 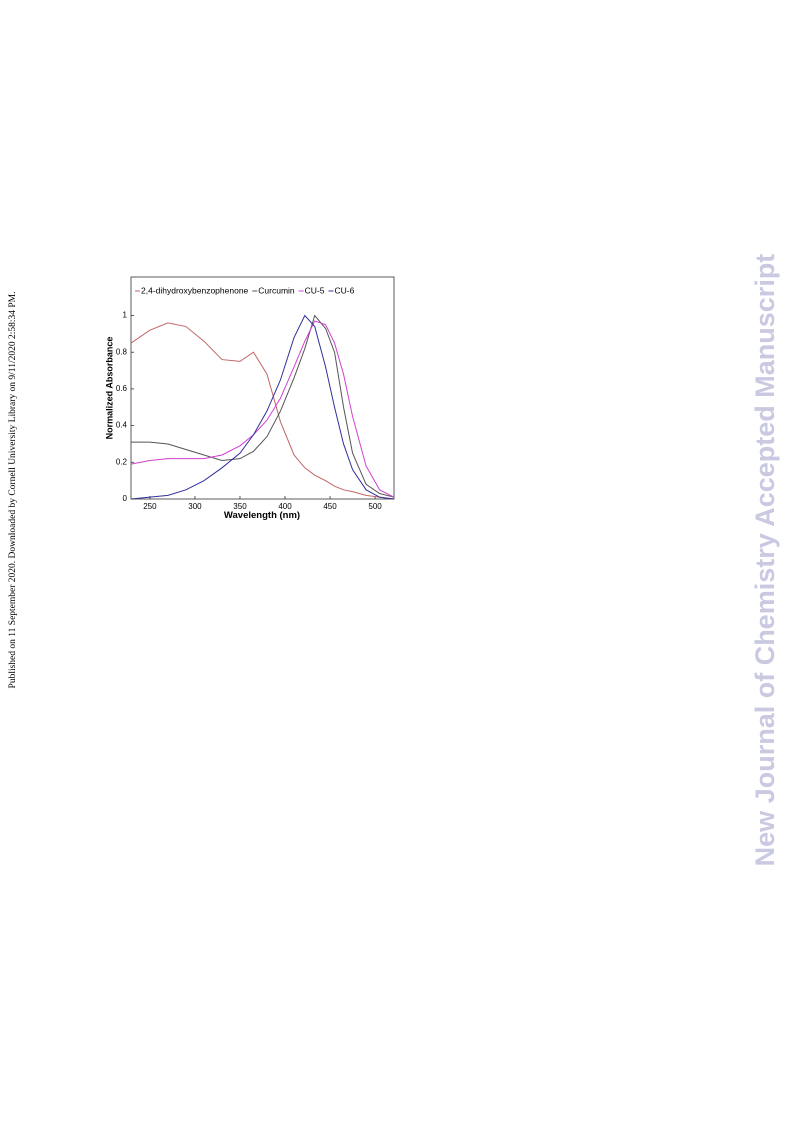 What do you see at coordinates (122, 351) in the screenshot?
I see `y-tick-label: 0.8` at bounding box center [122, 351].